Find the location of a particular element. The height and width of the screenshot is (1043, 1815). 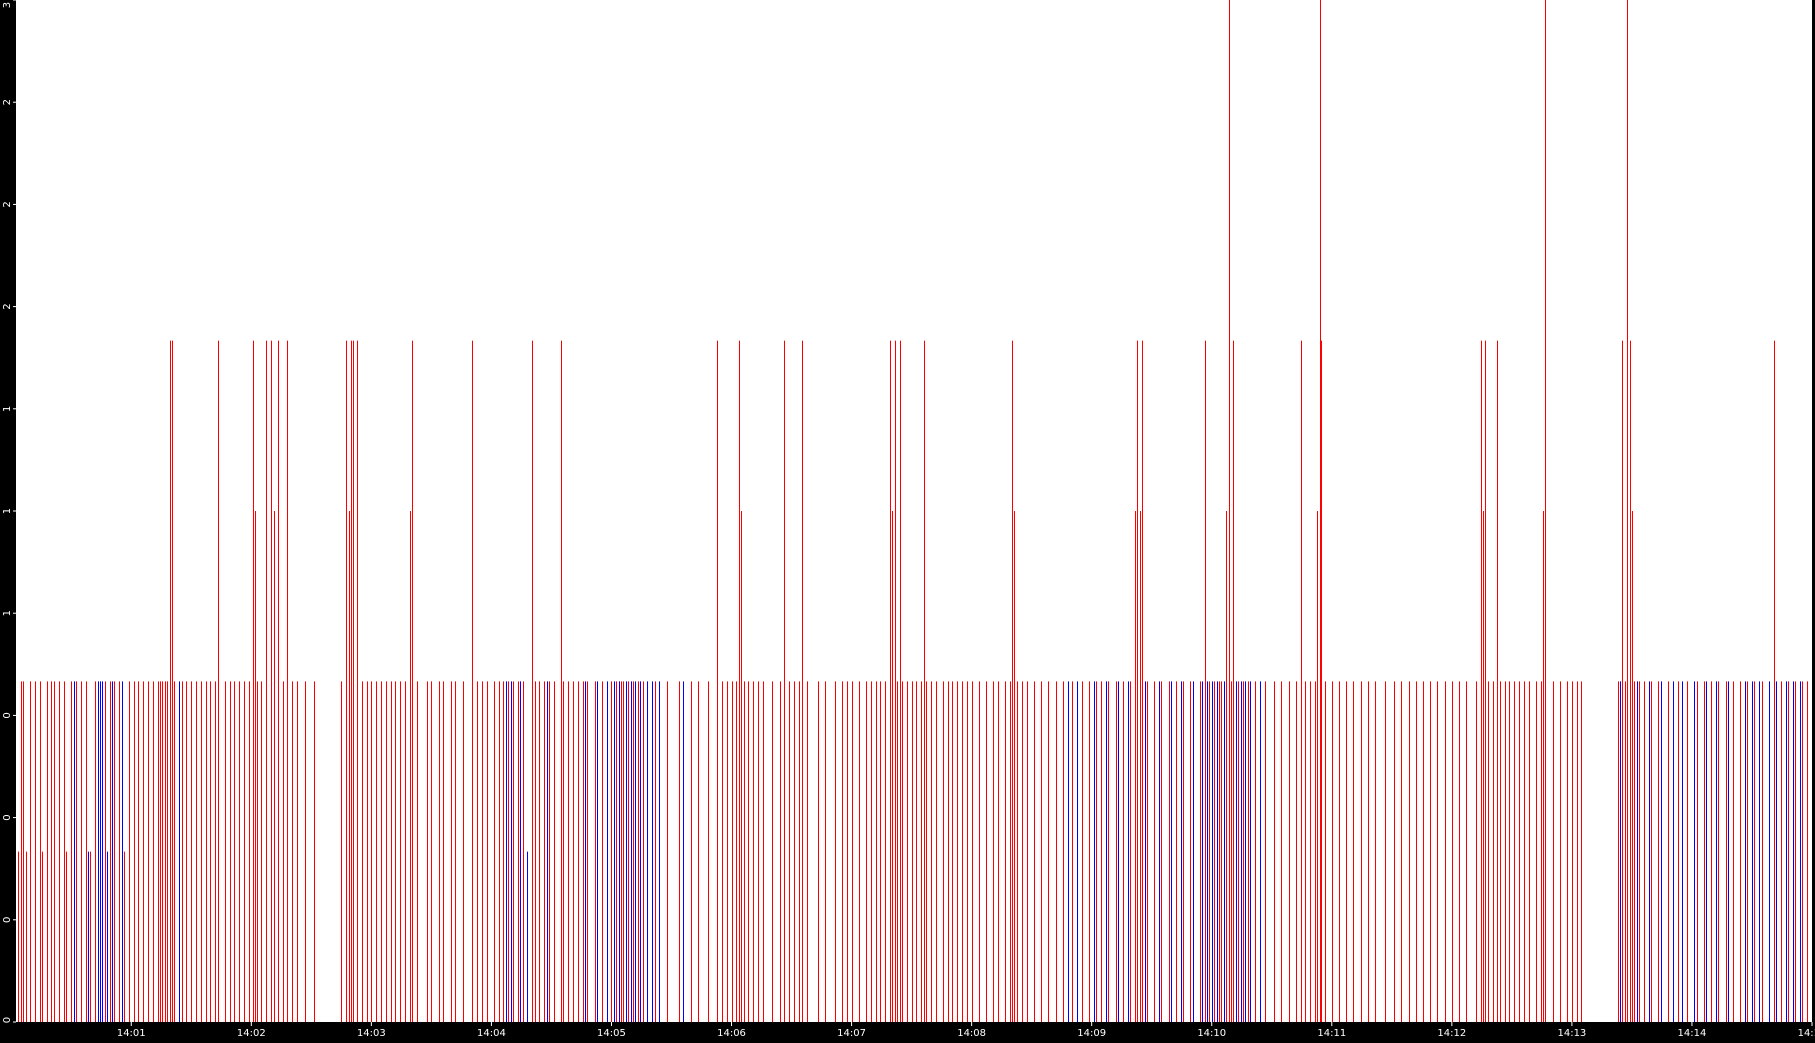

x-tick-label-3: 14:04 is located at coordinates (491, 1033).